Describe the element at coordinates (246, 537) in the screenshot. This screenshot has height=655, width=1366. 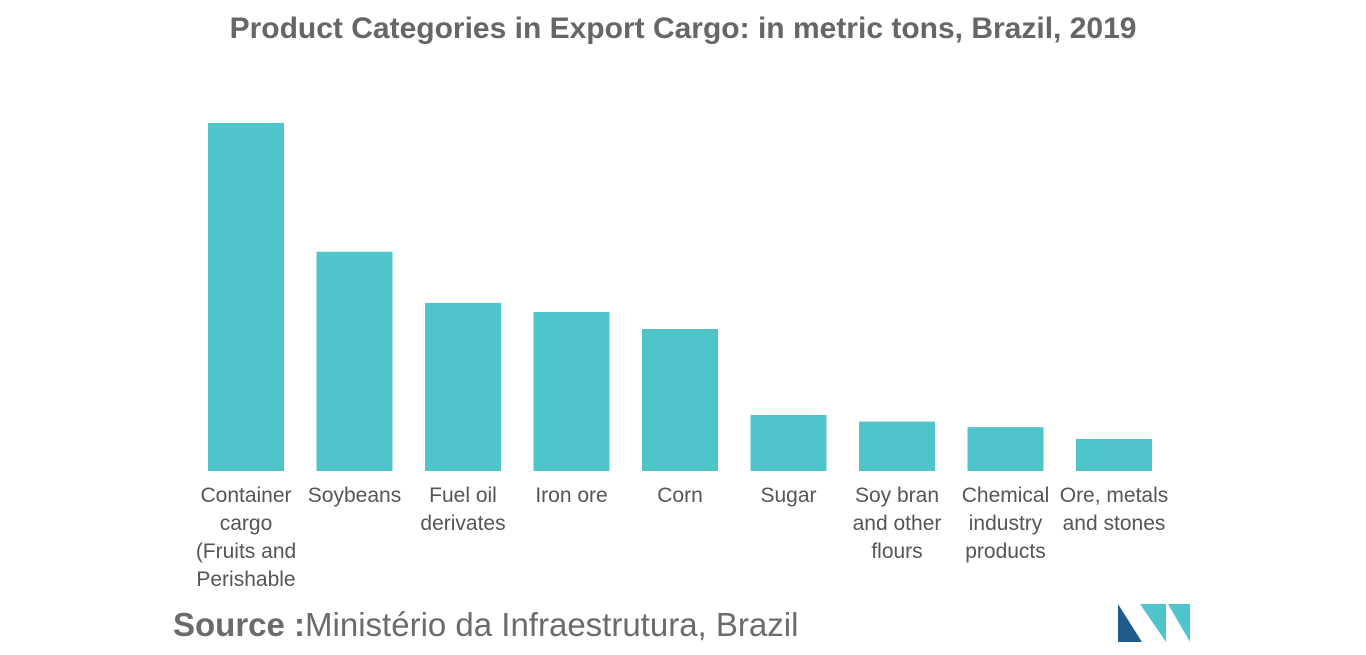
I see `x-tick-label-0: Container cargo (Fruits and Perishable` at that location.